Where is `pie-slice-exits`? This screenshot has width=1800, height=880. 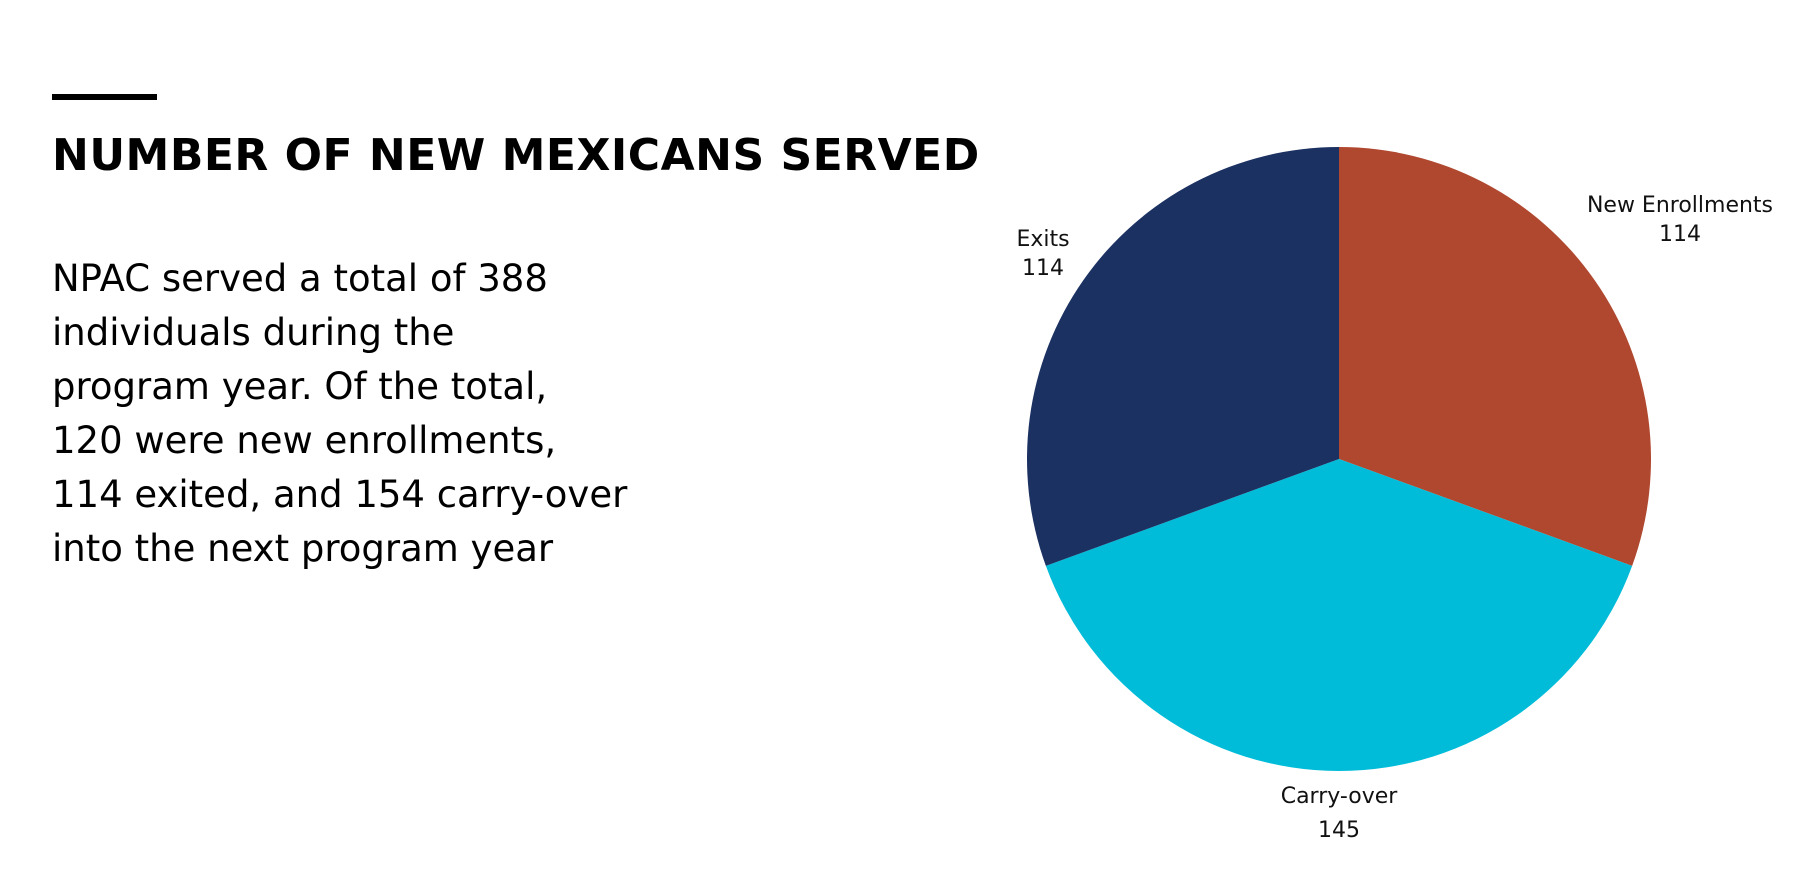
pie-slice-exits is located at coordinates (1183, 356).